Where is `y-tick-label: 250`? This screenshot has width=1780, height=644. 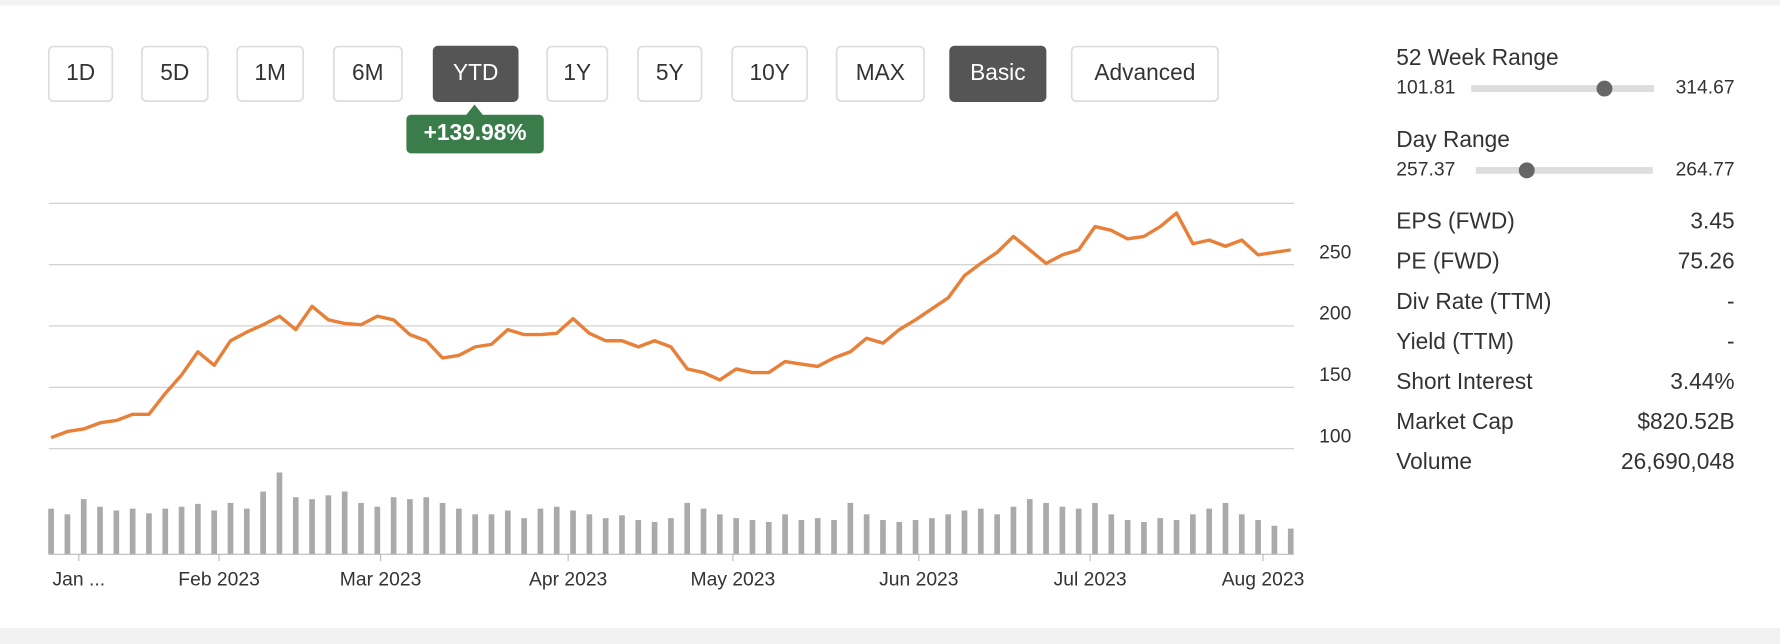 y-tick-label: 250 is located at coordinates (1335, 252).